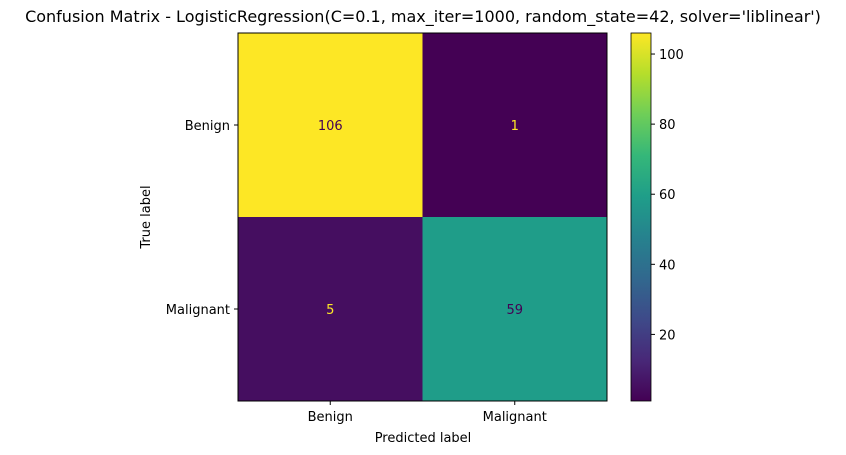  What do you see at coordinates (667, 195) in the screenshot?
I see `colorbar-tick-label: 60` at bounding box center [667, 195].